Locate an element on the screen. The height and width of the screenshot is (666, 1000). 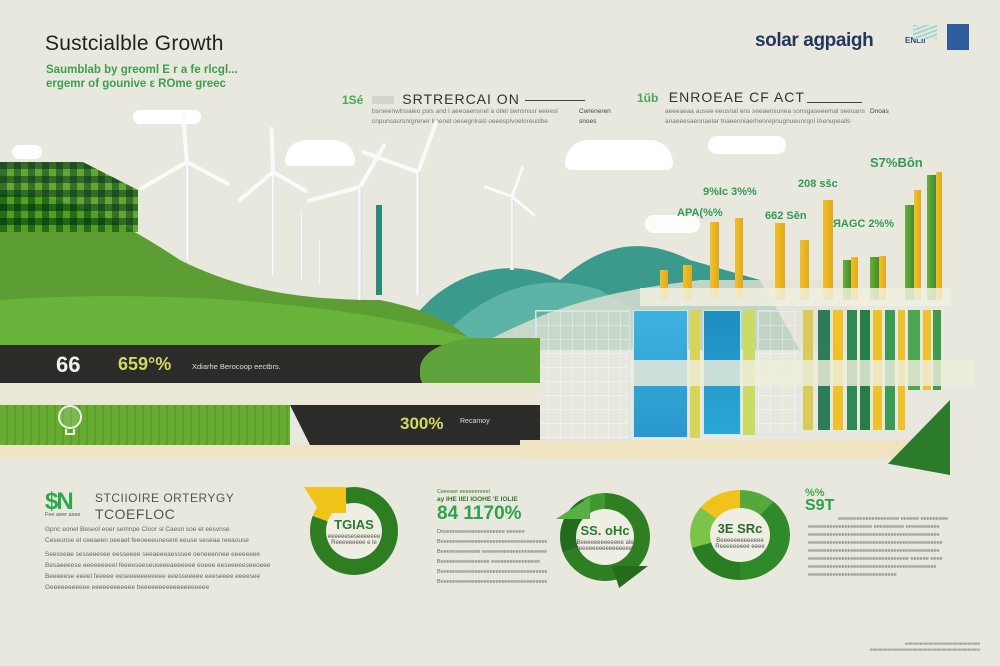
chart-annotation: 9%Ic 3%% is located at coordinates (730, 192).